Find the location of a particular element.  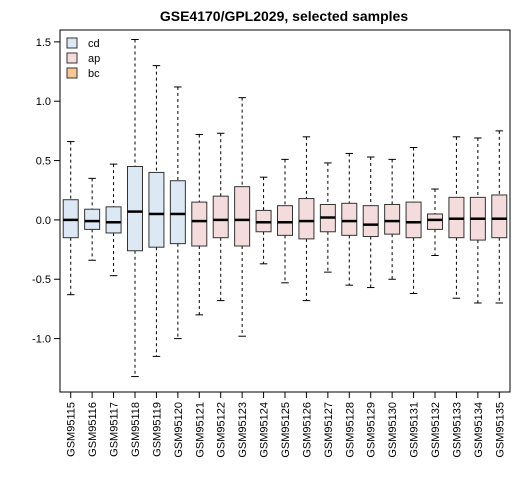

box-GSM95117 is located at coordinates (113, 220).